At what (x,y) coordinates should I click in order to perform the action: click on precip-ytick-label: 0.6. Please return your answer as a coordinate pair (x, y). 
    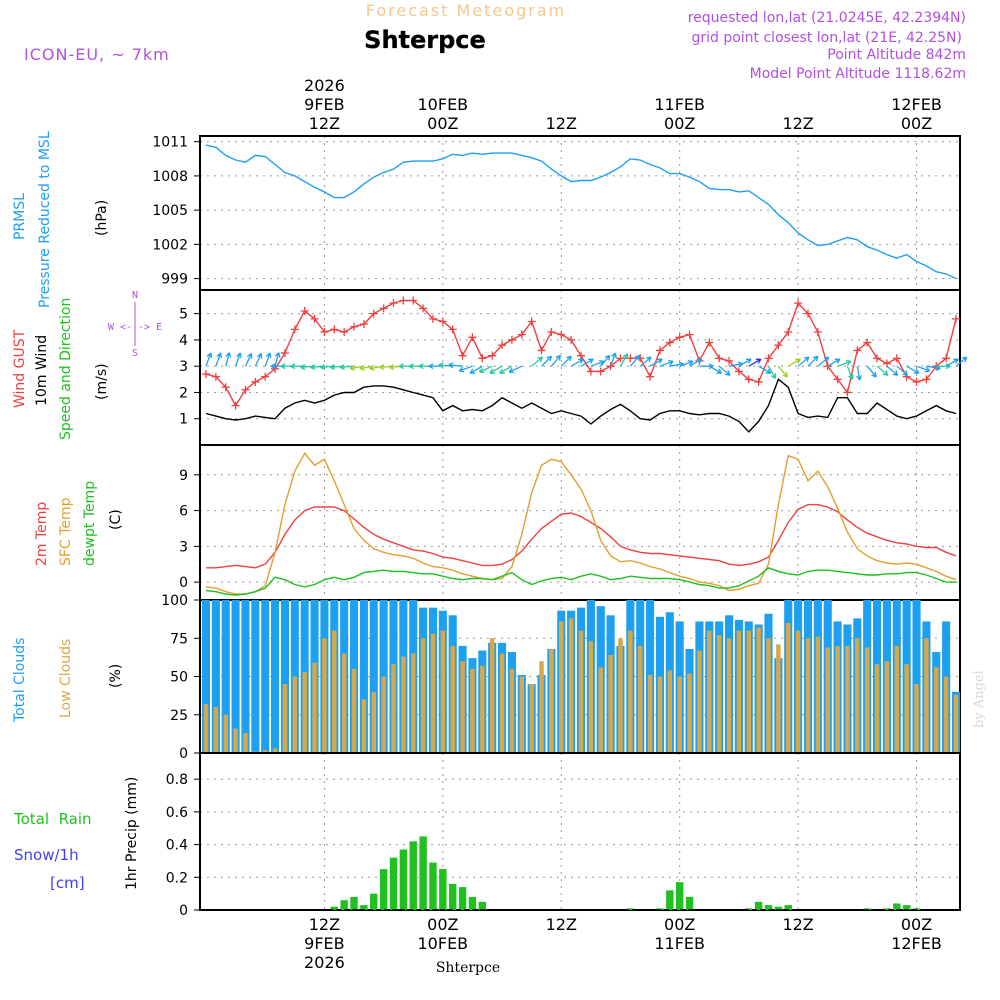
    Looking at the image, I should click on (177, 813).